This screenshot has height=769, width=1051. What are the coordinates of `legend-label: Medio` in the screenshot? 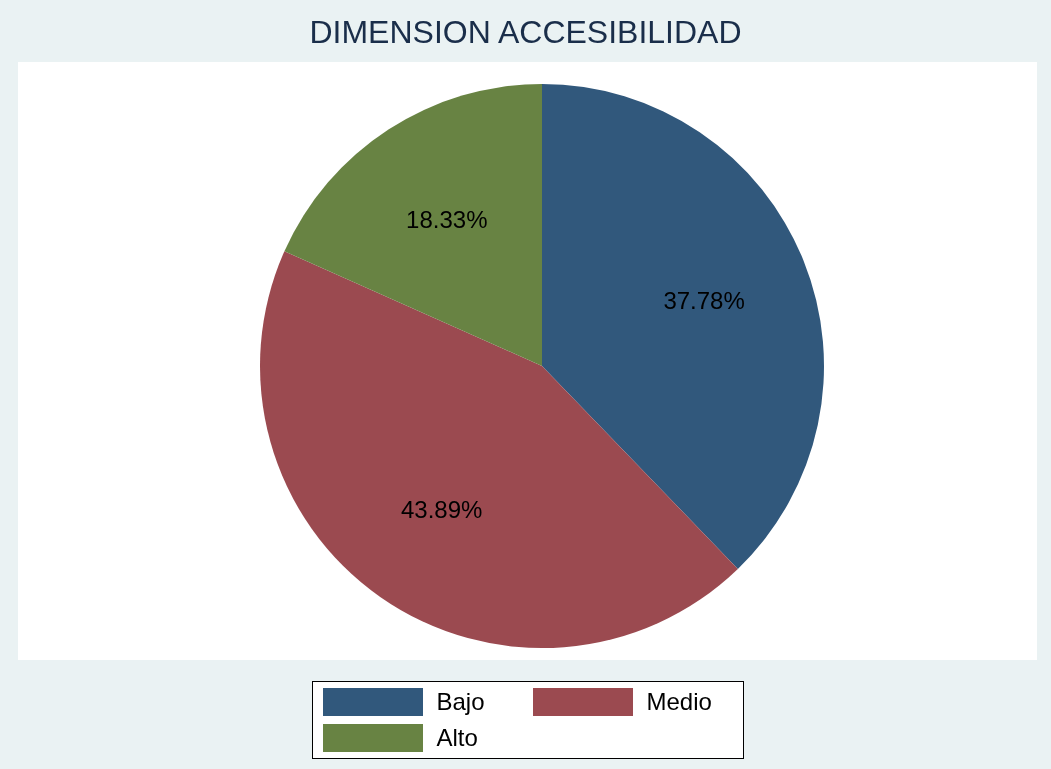 It's located at (679, 702).